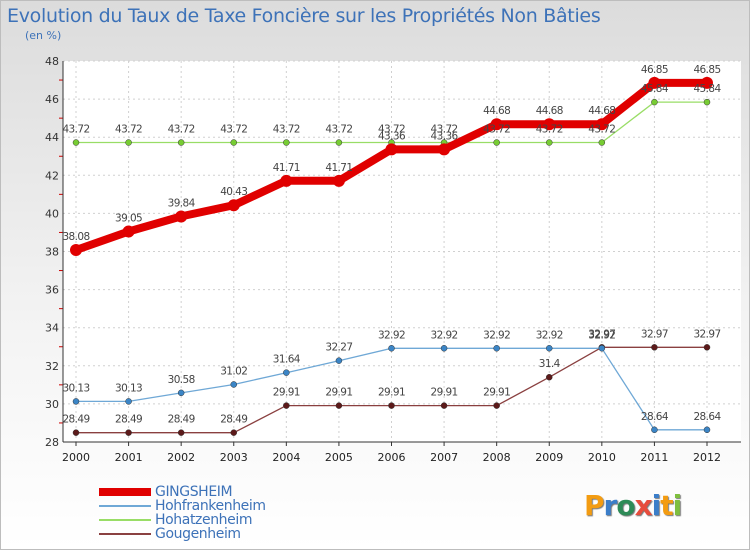  I want to click on data-label: 31.64, so click(287, 360).